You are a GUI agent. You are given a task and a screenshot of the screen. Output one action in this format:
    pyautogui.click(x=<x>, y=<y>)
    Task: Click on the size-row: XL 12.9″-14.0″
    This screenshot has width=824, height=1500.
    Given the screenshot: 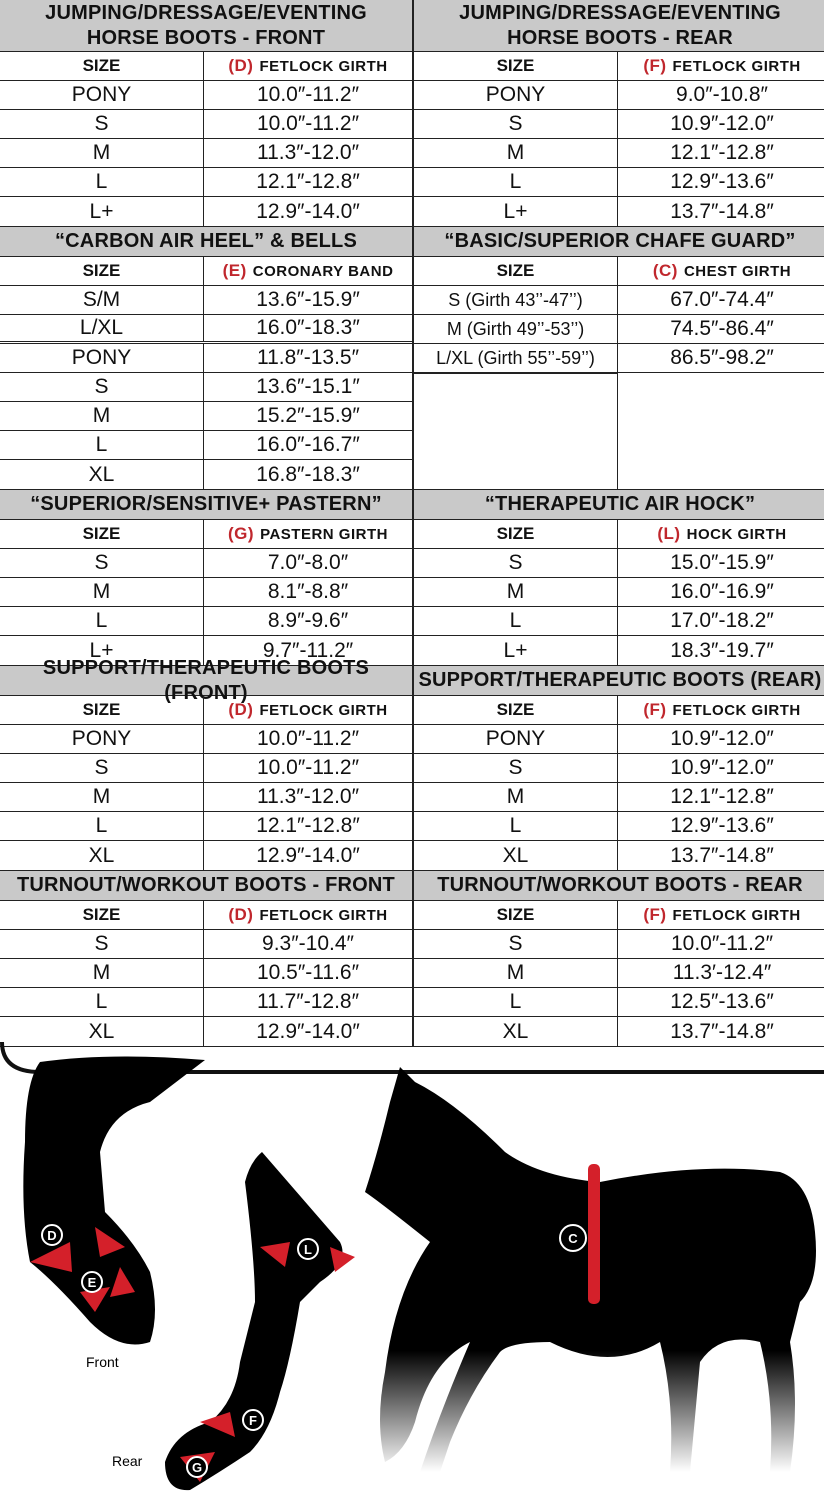 What is the action you would take?
    pyautogui.click(x=206, y=1031)
    